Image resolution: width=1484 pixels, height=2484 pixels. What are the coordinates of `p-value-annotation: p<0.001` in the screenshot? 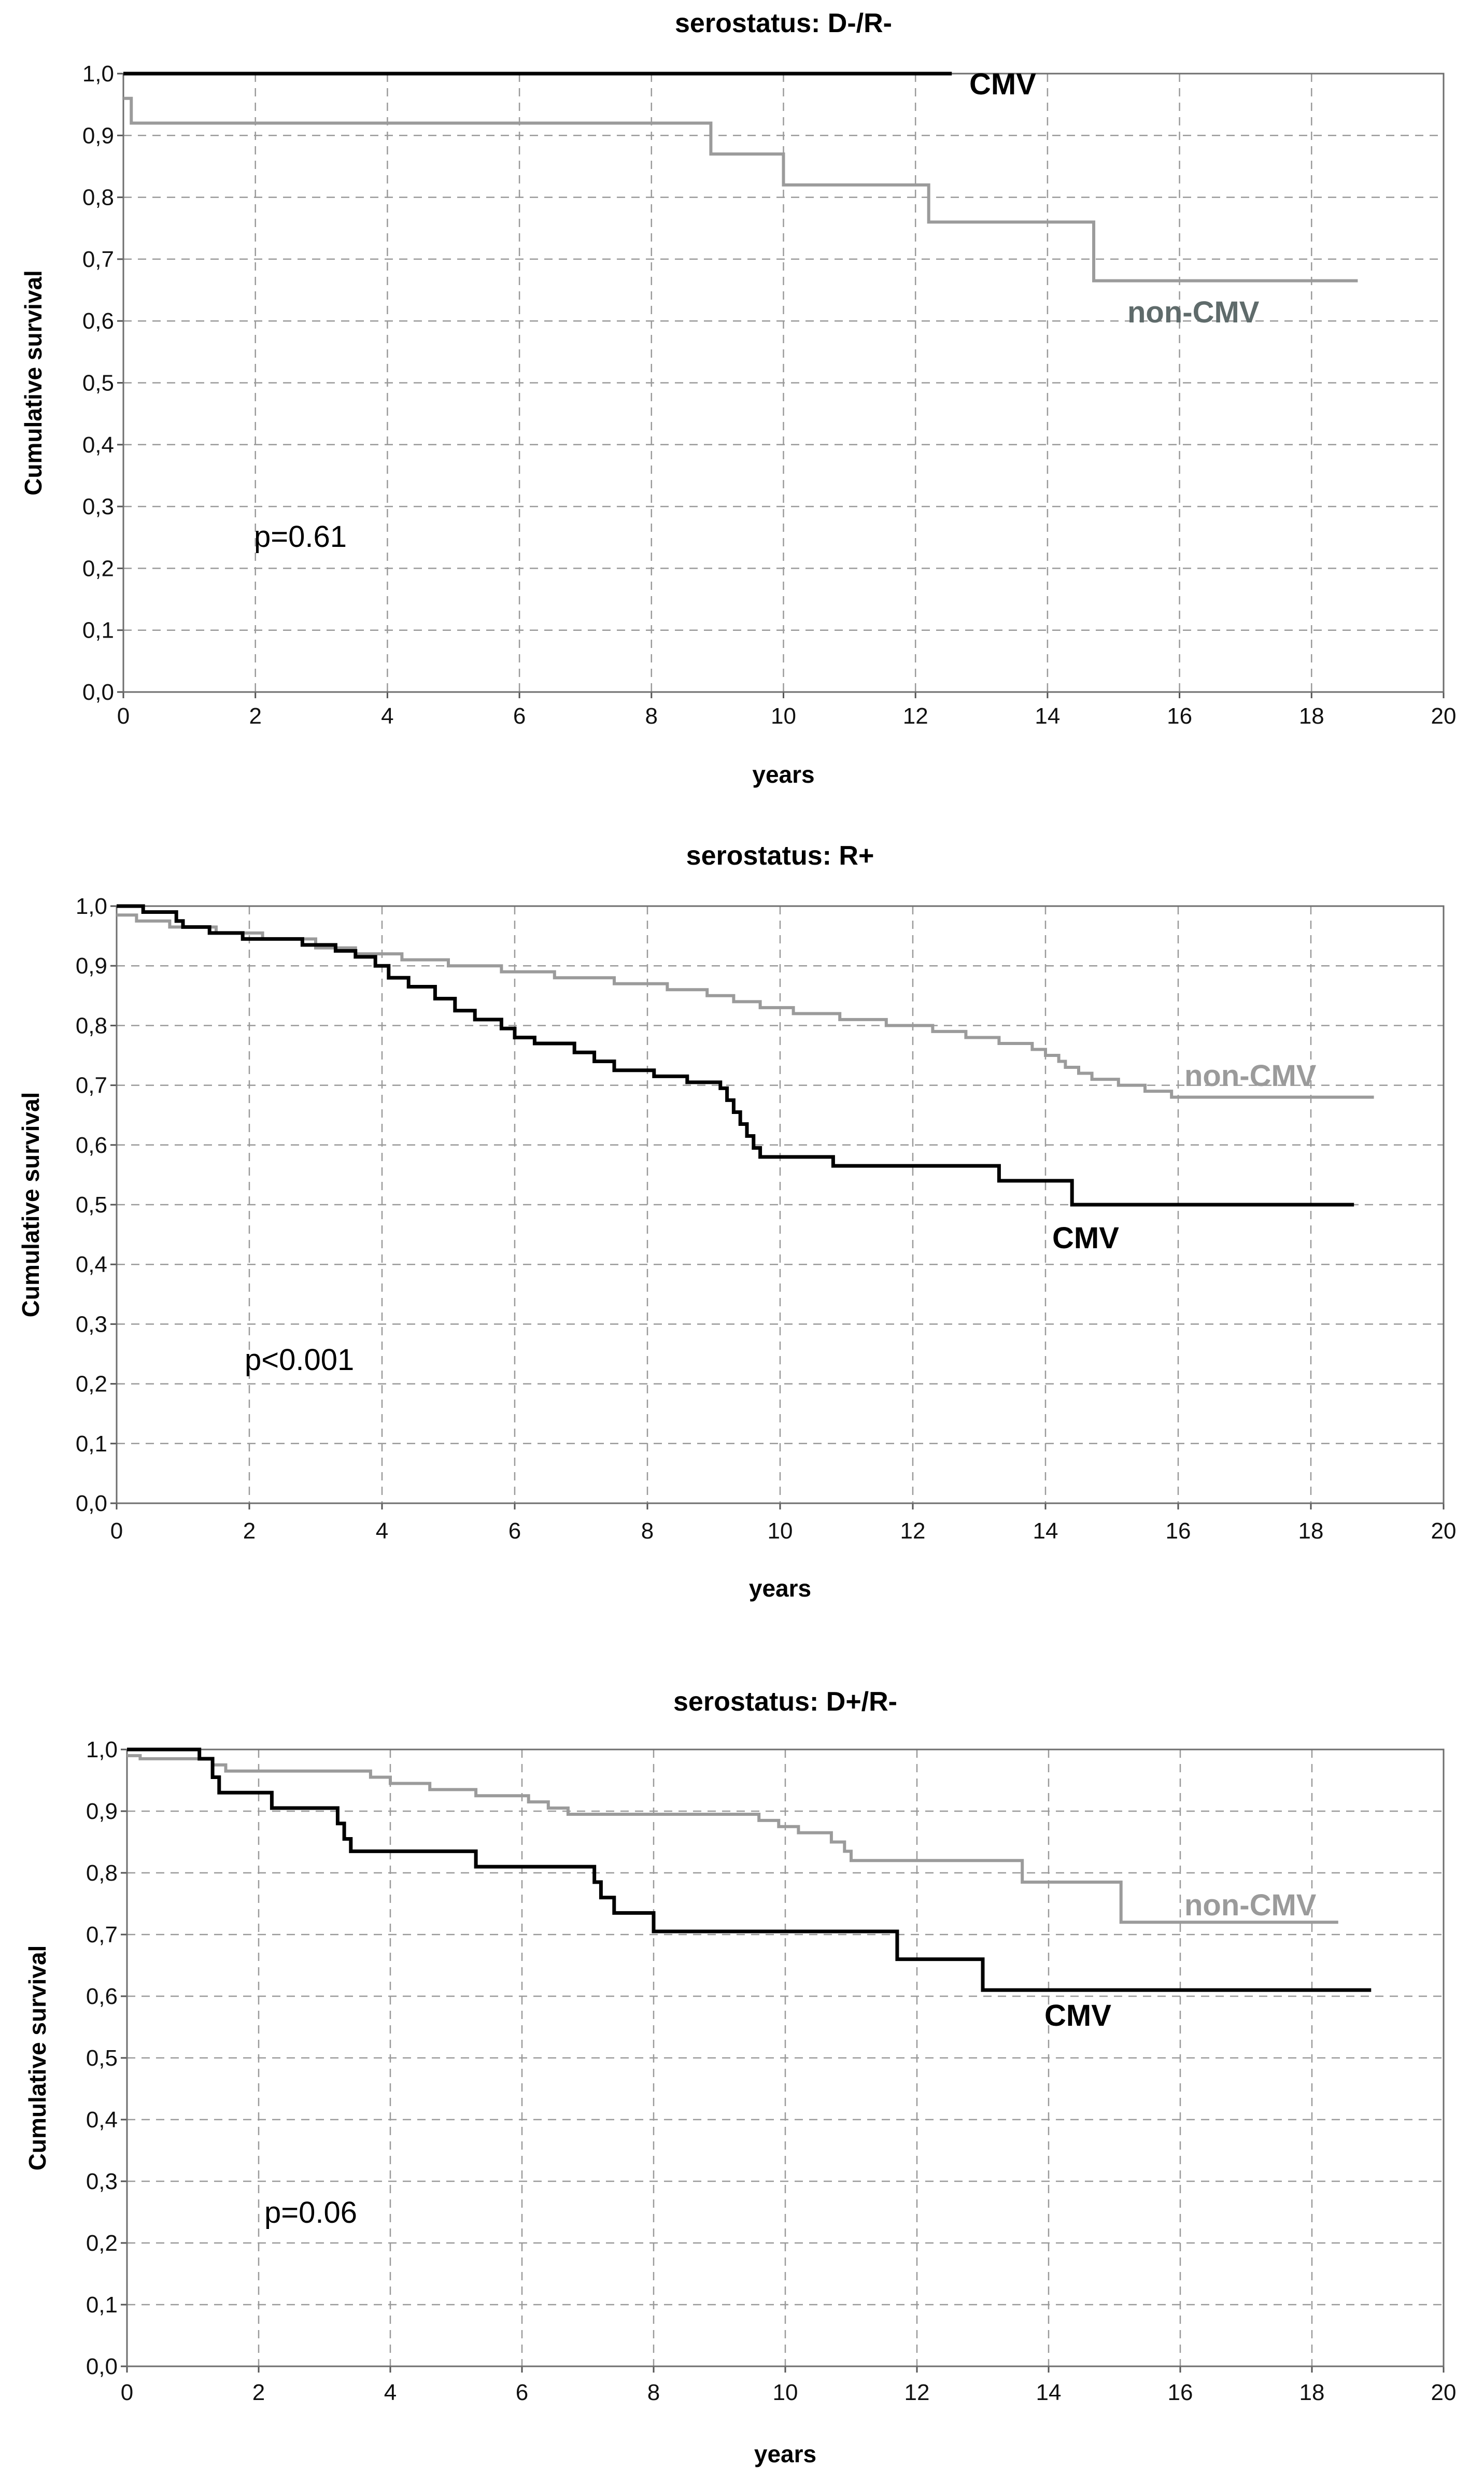 It's located at (299, 1360).